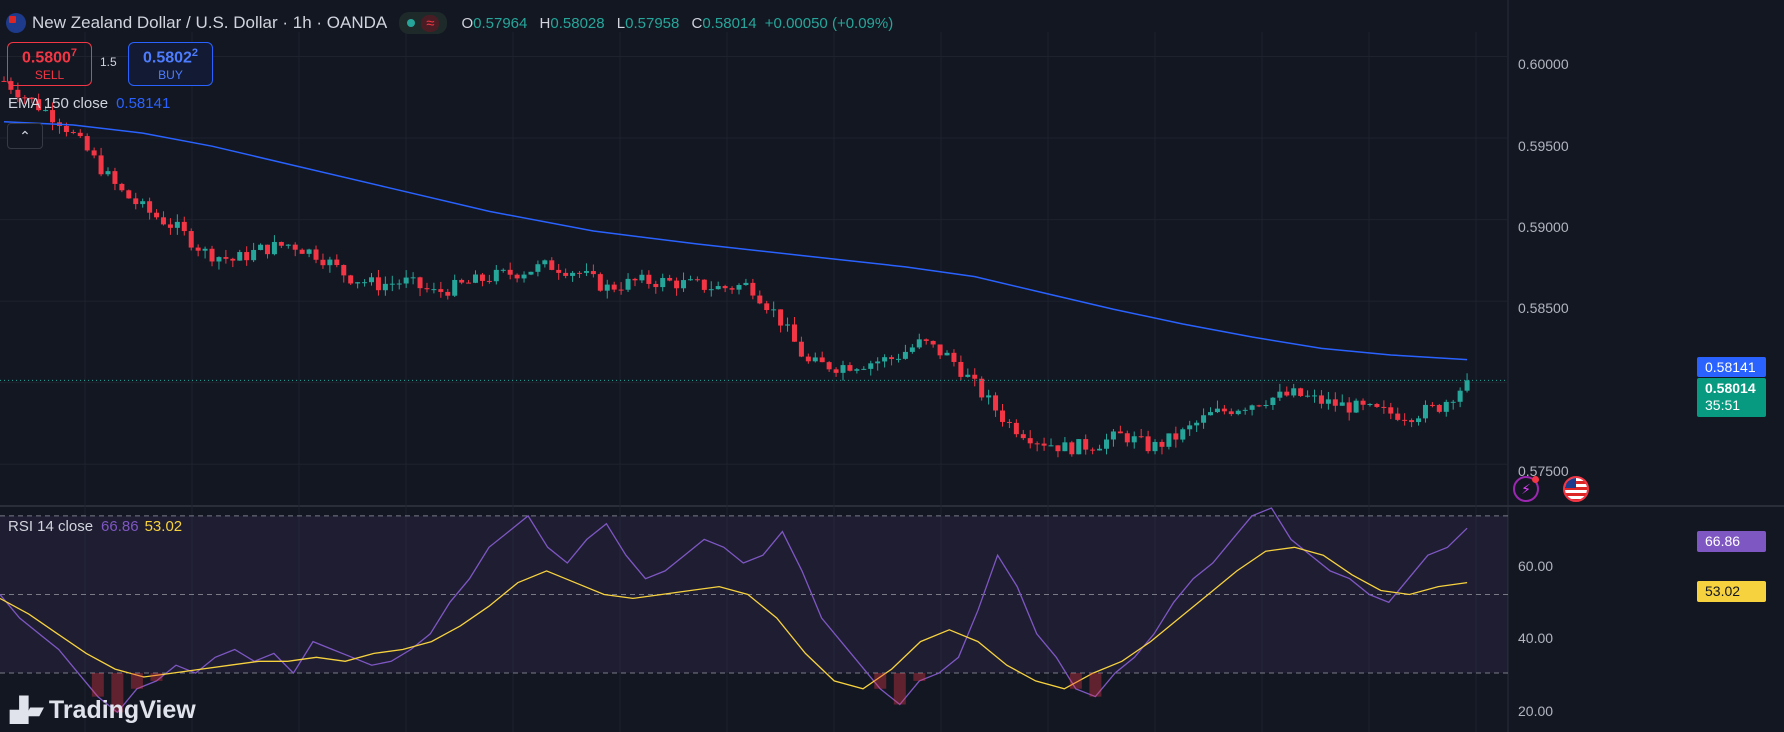 This screenshot has width=1784, height=732. Describe the element at coordinates (51, 526) in the screenshot. I see `rsi-legend-label: RSI 14 close` at that location.